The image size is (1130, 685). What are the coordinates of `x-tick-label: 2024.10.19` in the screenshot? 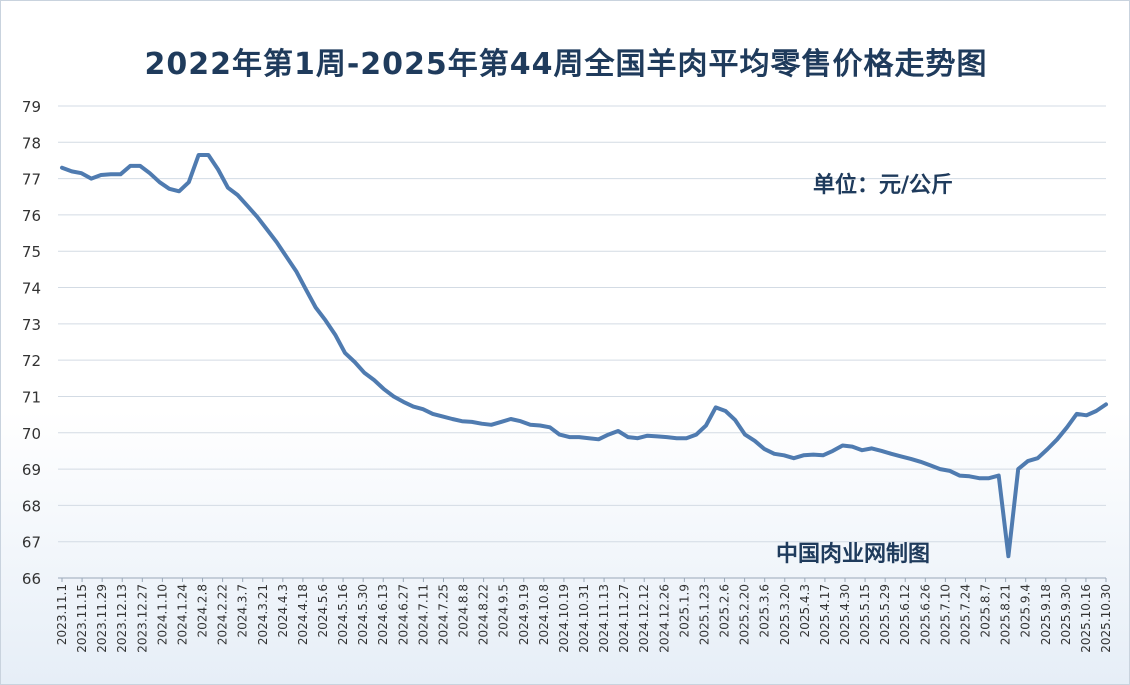 It's located at (564, 618).